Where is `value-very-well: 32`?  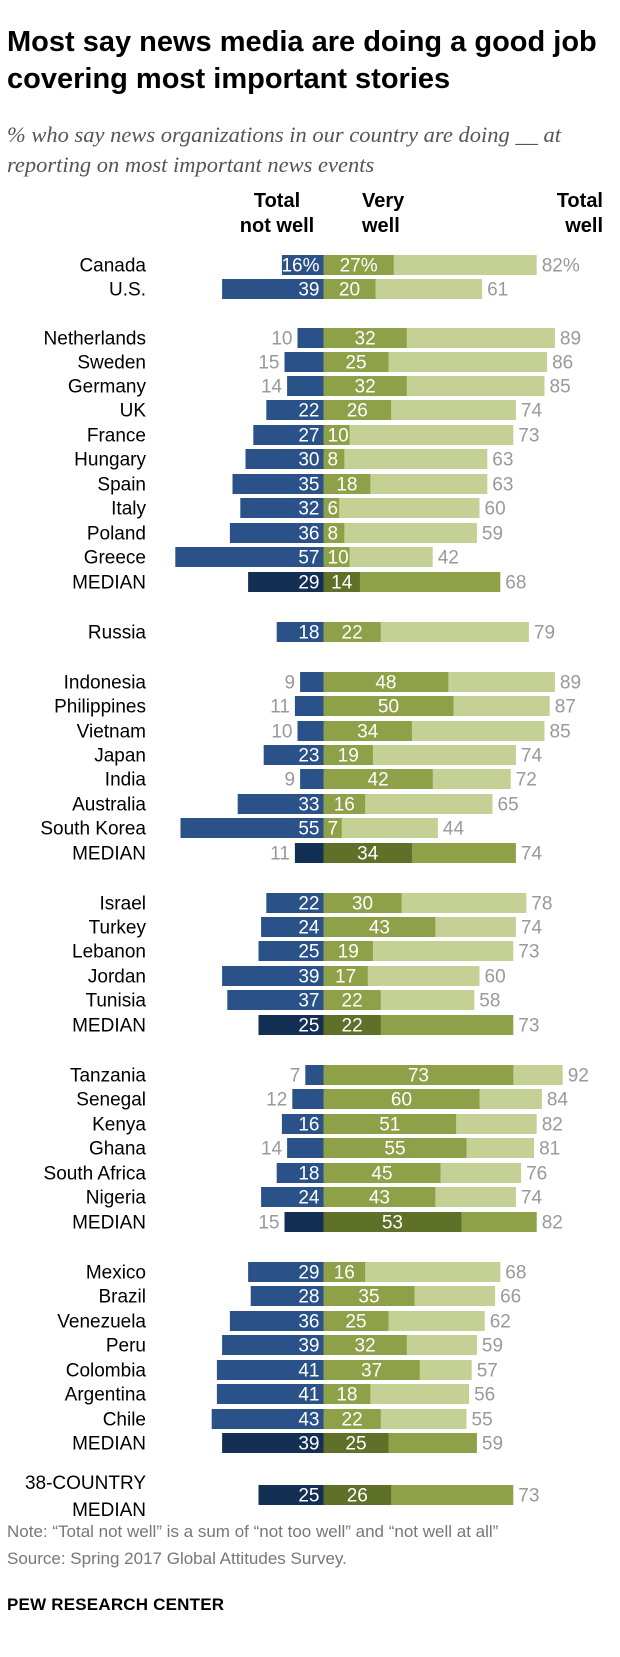 value-very-well: 32 is located at coordinates (365, 339).